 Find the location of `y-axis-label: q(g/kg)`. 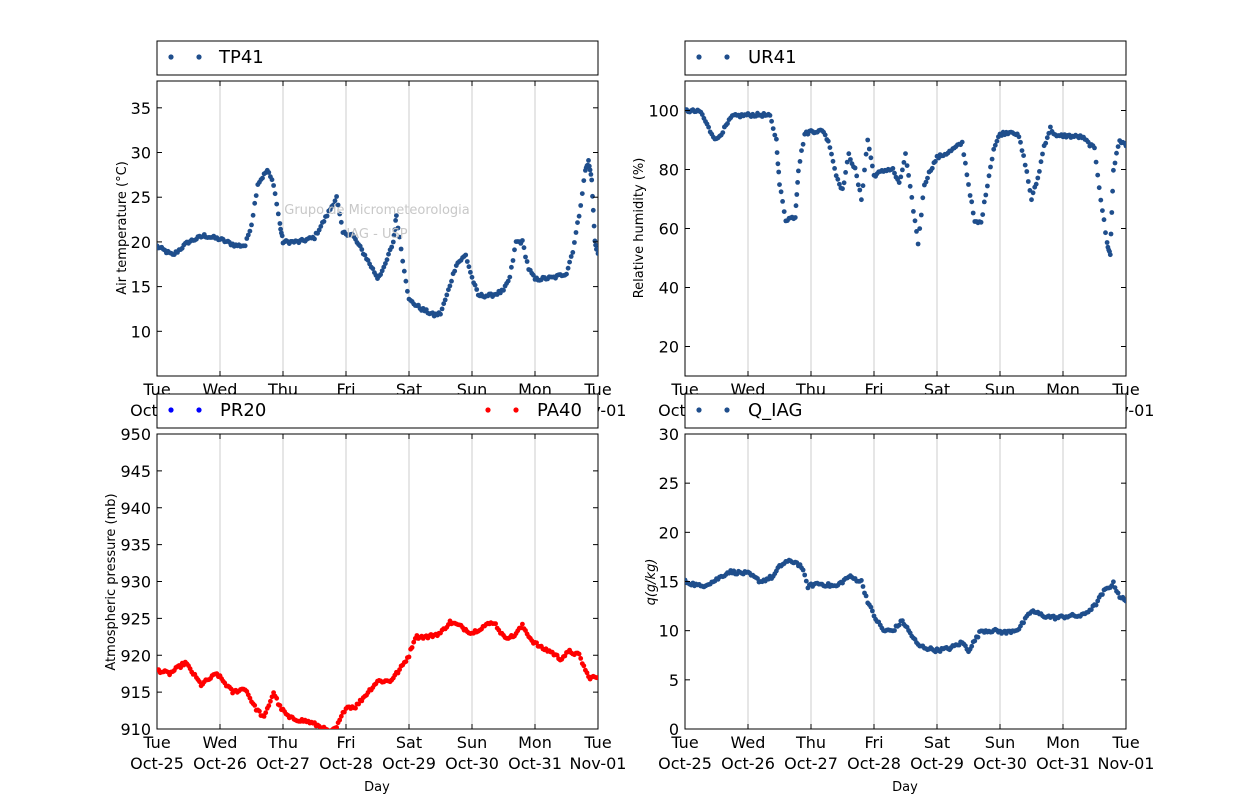

y-axis-label: q(g/kg) is located at coordinates (651, 582).